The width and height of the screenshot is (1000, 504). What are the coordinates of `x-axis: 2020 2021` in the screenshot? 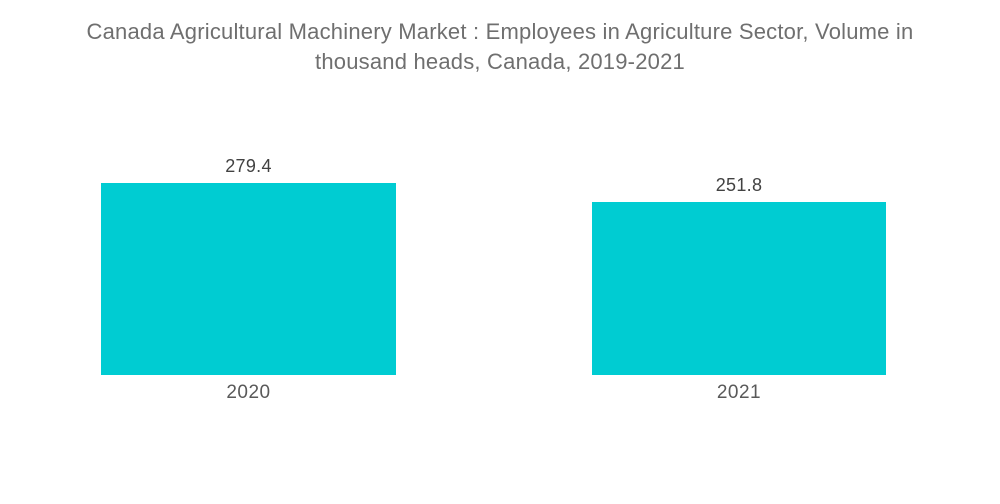 It's located at (500, 395).